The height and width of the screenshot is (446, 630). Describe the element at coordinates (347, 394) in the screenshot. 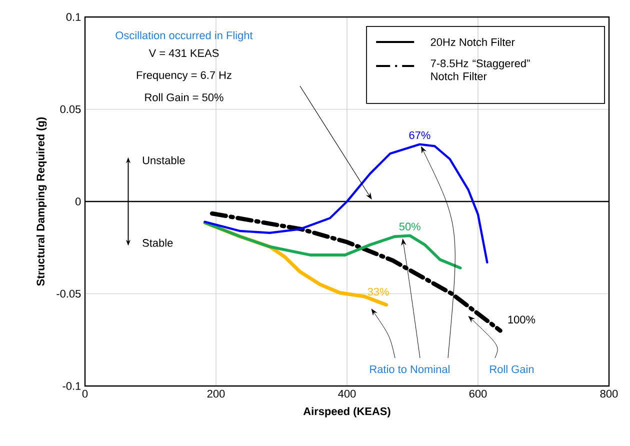

I see `x-tick-label: 400` at that location.